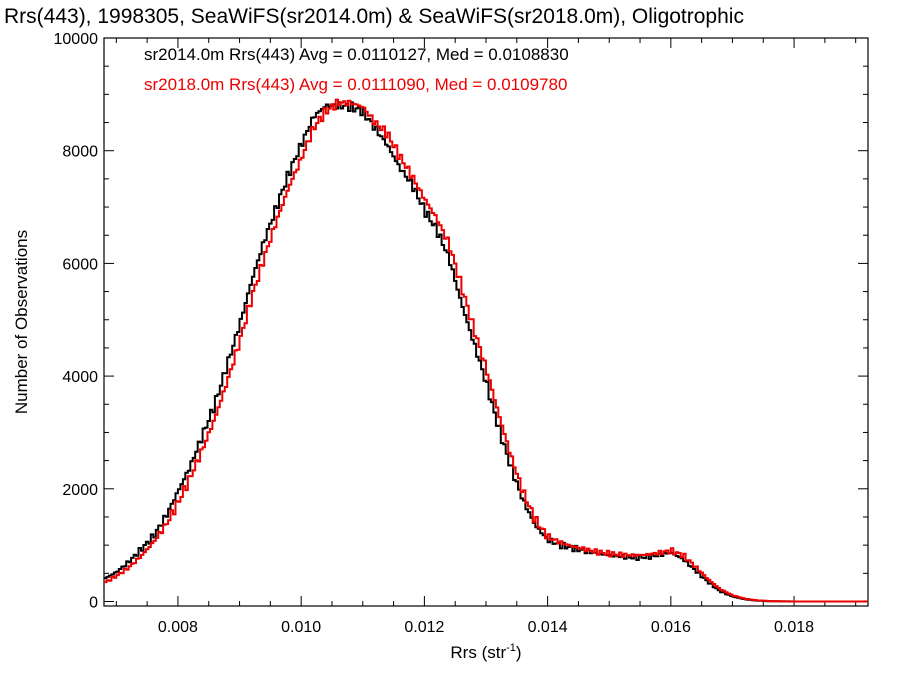 The width and height of the screenshot is (900, 675). What do you see at coordinates (301, 627) in the screenshot?
I see `x-tick-label: 0.010` at bounding box center [301, 627].